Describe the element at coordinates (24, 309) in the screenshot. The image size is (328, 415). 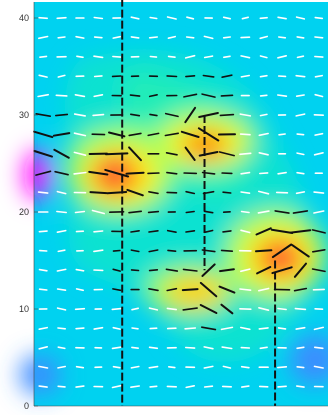
I see `y-tick-label: 10` at that location.